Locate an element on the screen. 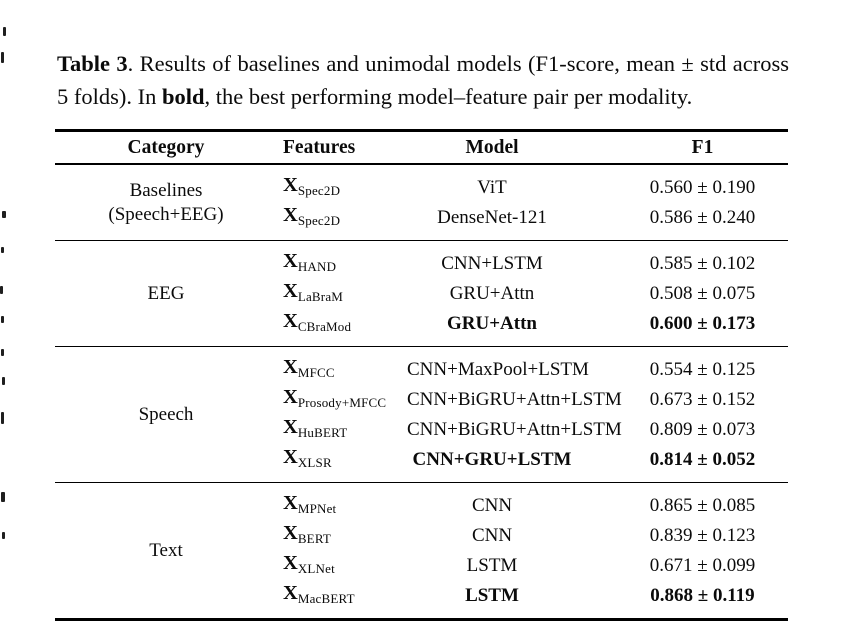 The image size is (842, 621). table-row: Speech XMFCC CNN+MaxPool+LSTM 0.554 ± 0.125 is located at coordinates (421, 386).